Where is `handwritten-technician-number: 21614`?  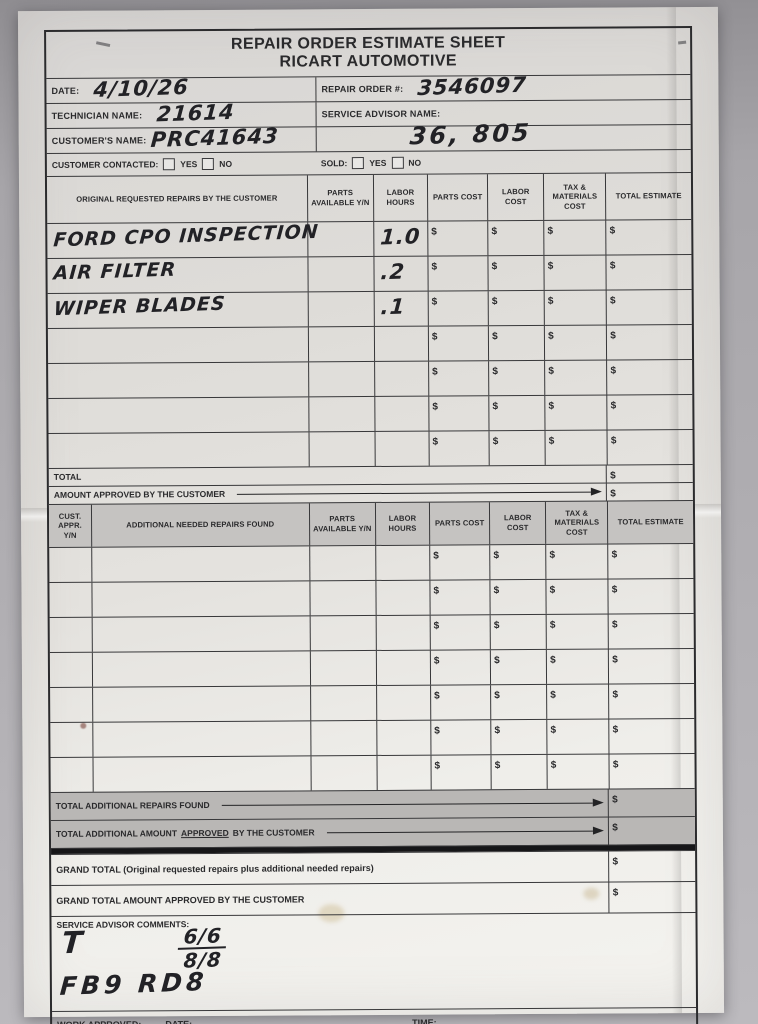 handwritten-technician-number: 21614 is located at coordinates (195, 113).